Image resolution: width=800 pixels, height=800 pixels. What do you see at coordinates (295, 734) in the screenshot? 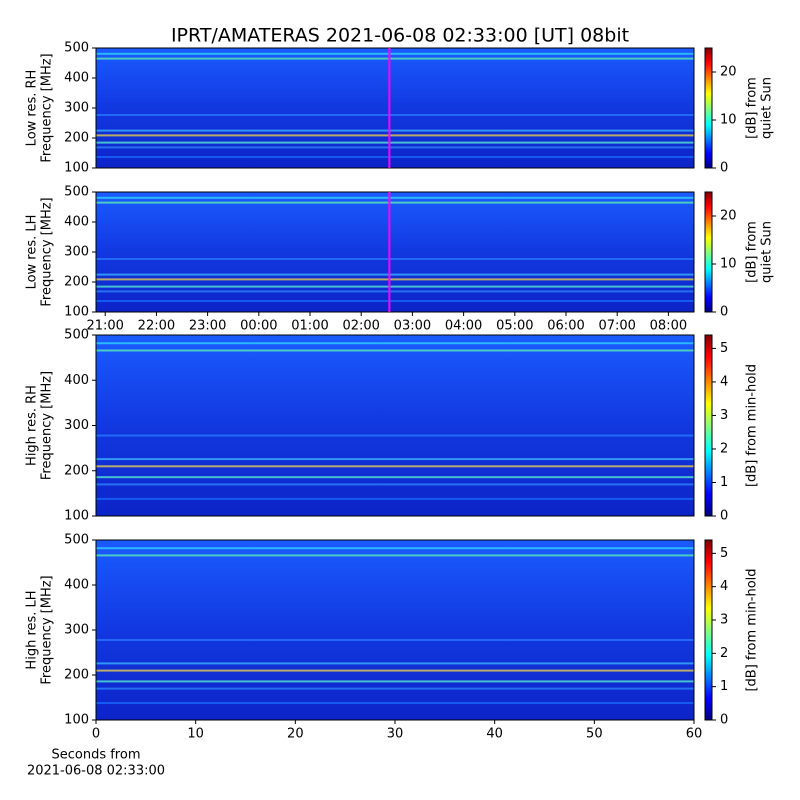
I see `x-tick-label: 20` at bounding box center [295, 734].